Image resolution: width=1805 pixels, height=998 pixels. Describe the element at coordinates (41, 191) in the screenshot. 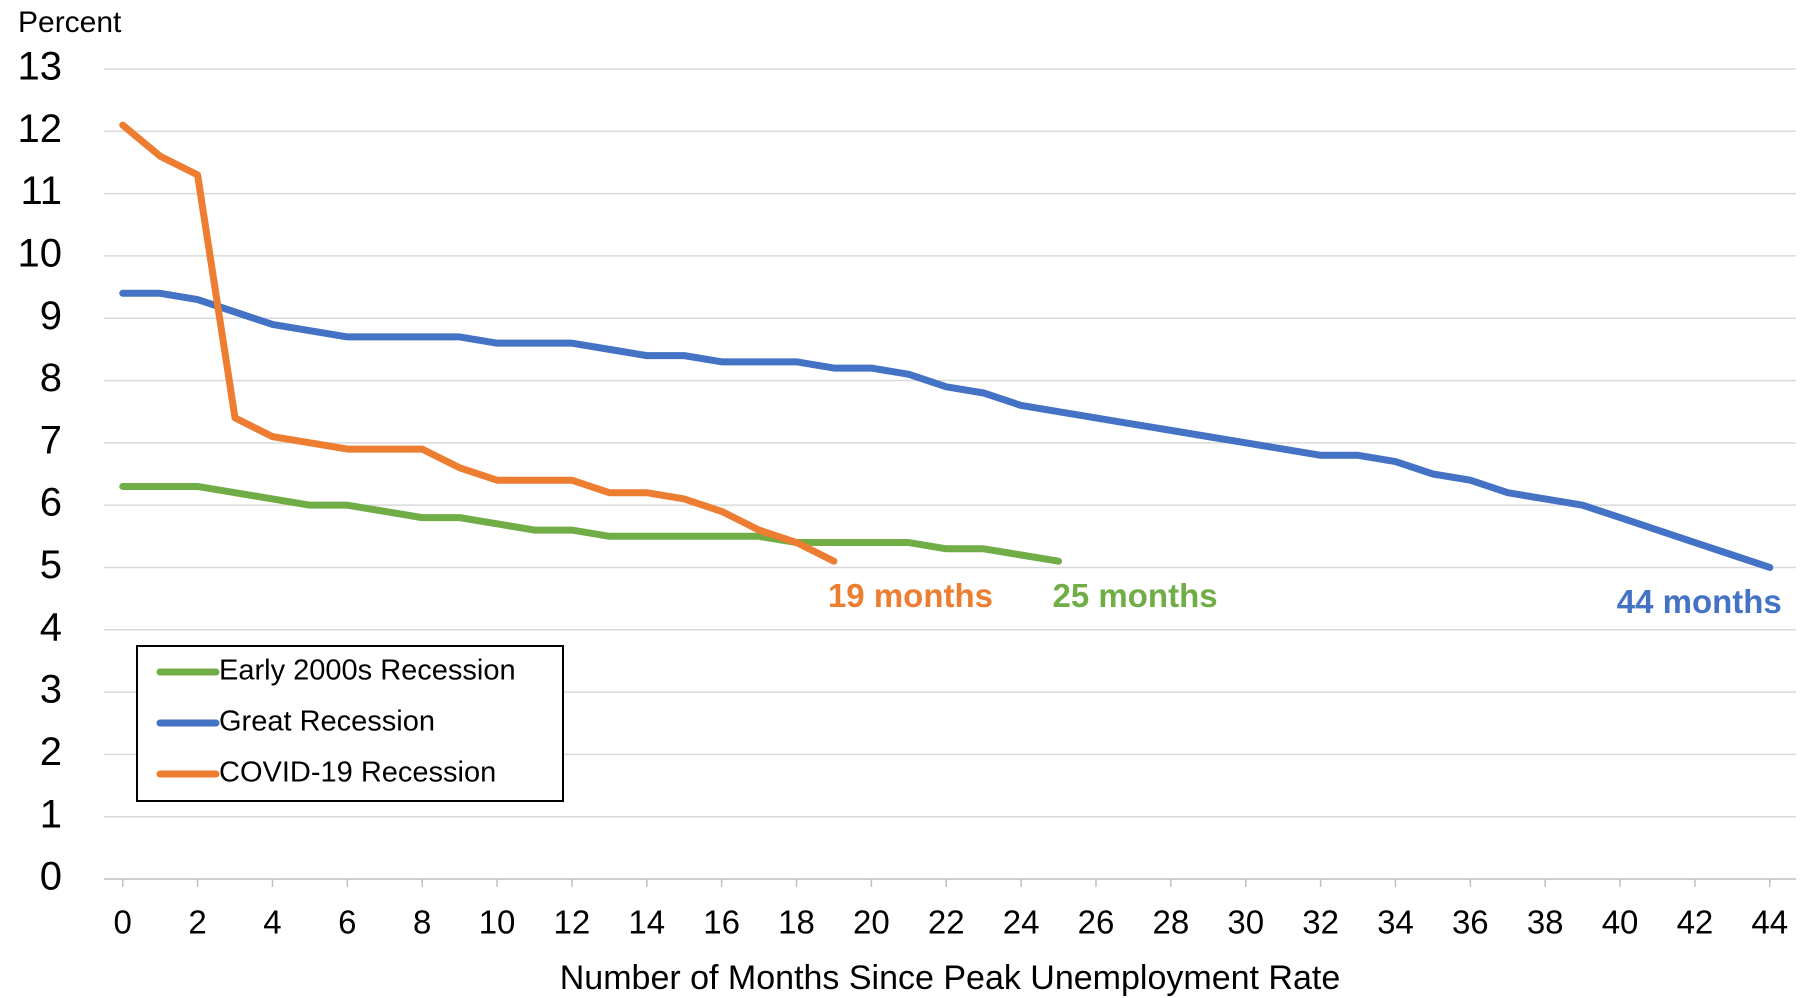

I see `y-tick-label: 11` at that location.